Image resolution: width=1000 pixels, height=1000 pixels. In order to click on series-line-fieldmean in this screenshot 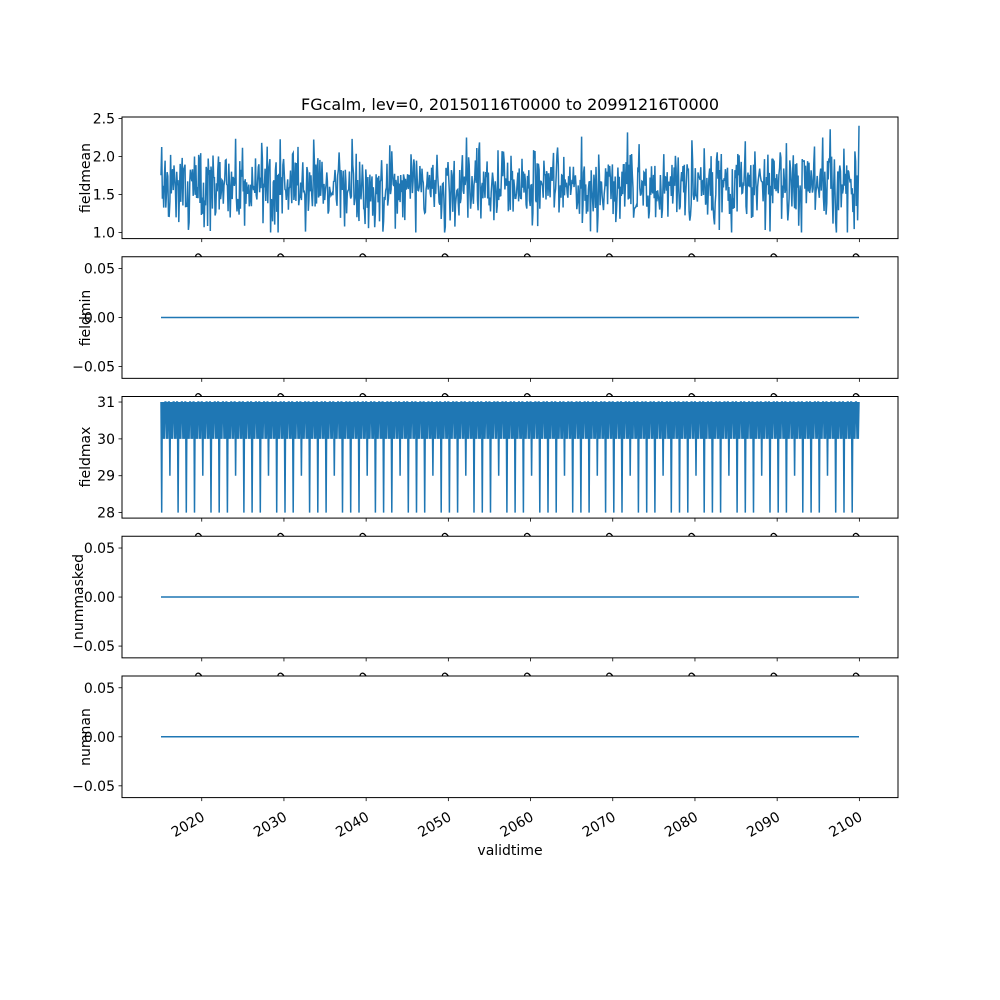, I will do `click(510, 179)`.